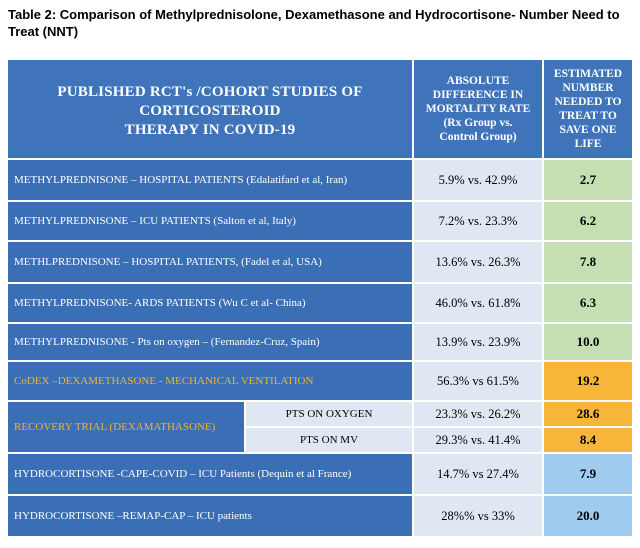 This screenshot has width=640, height=548. Describe the element at coordinates (588, 516) in the screenshot. I see `row-9-nnt: 20.0` at that location.